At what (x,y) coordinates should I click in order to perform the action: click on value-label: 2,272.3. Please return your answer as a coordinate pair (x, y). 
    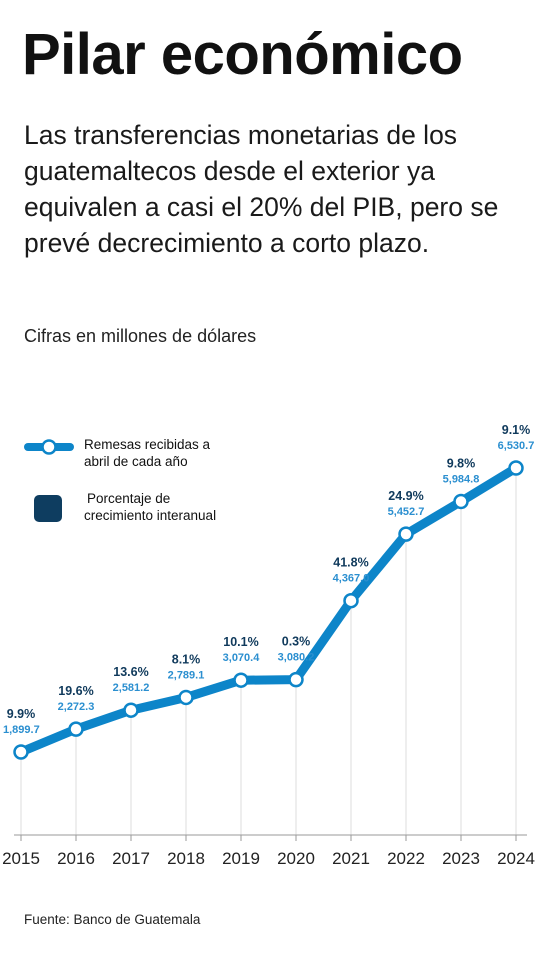
    Looking at the image, I should click on (76, 707).